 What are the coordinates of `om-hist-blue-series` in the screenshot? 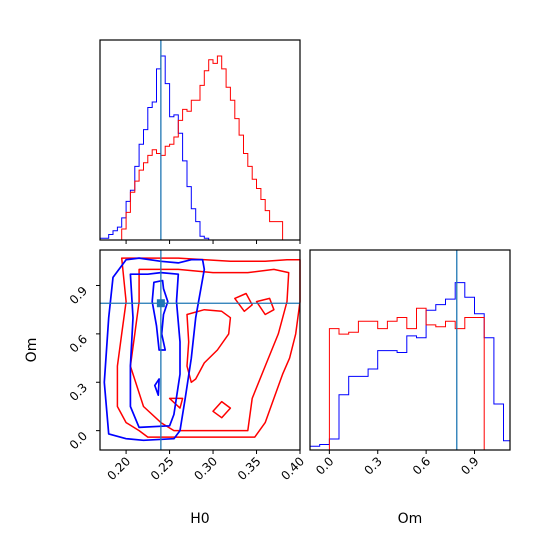 It's located at (410, 364).